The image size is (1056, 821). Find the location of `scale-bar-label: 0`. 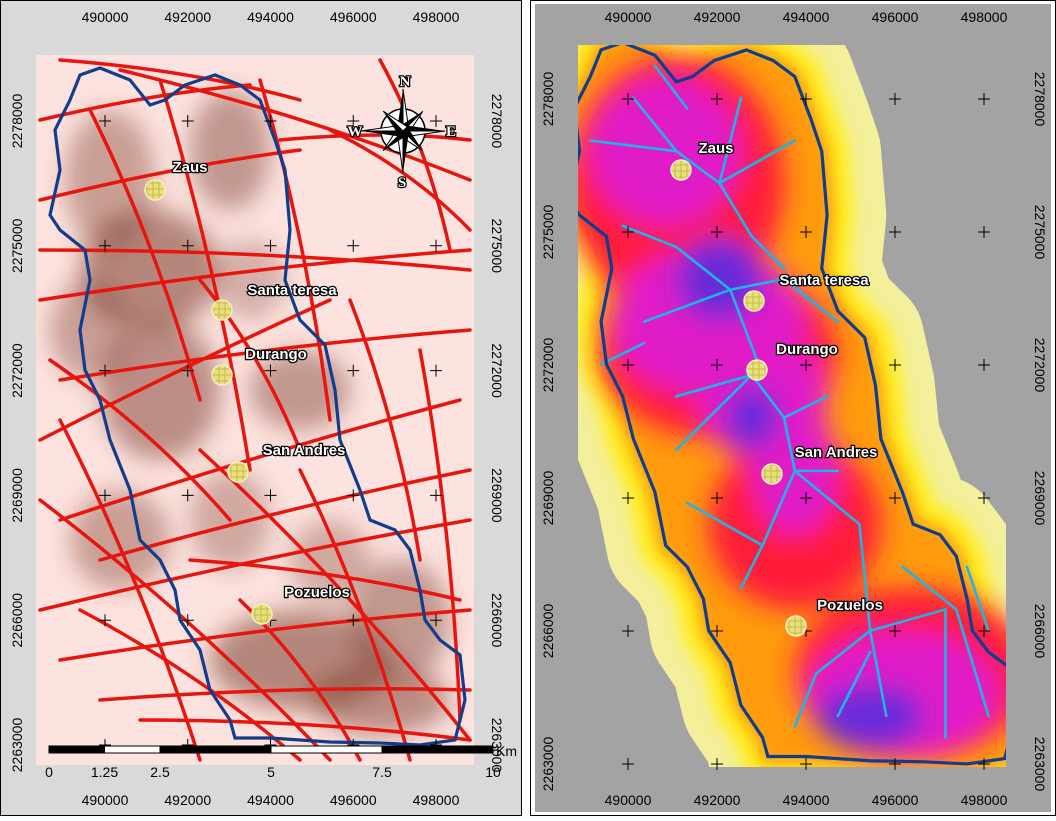

scale-bar-label: 0 is located at coordinates (49, 772).